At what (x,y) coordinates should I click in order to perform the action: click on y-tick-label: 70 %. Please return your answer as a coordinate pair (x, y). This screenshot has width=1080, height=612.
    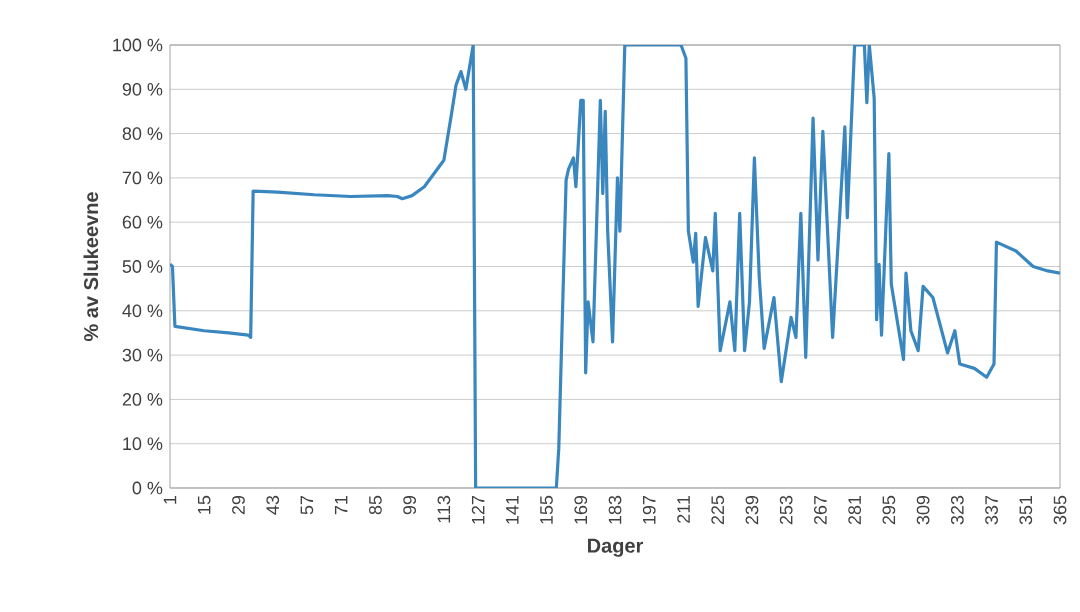
    Looking at the image, I should click on (142, 178).